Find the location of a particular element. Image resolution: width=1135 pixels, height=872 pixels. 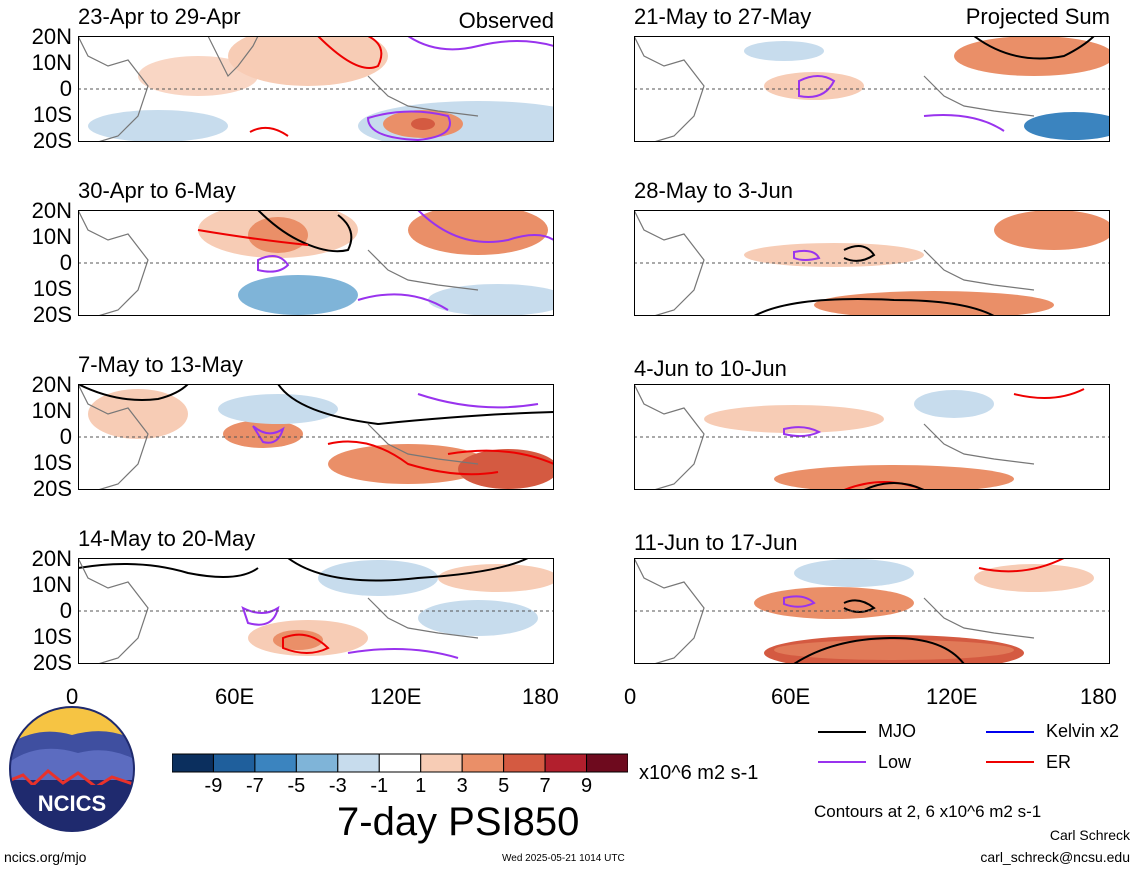

colorbar-label-3: -3 is located at coordinates (337, 786).